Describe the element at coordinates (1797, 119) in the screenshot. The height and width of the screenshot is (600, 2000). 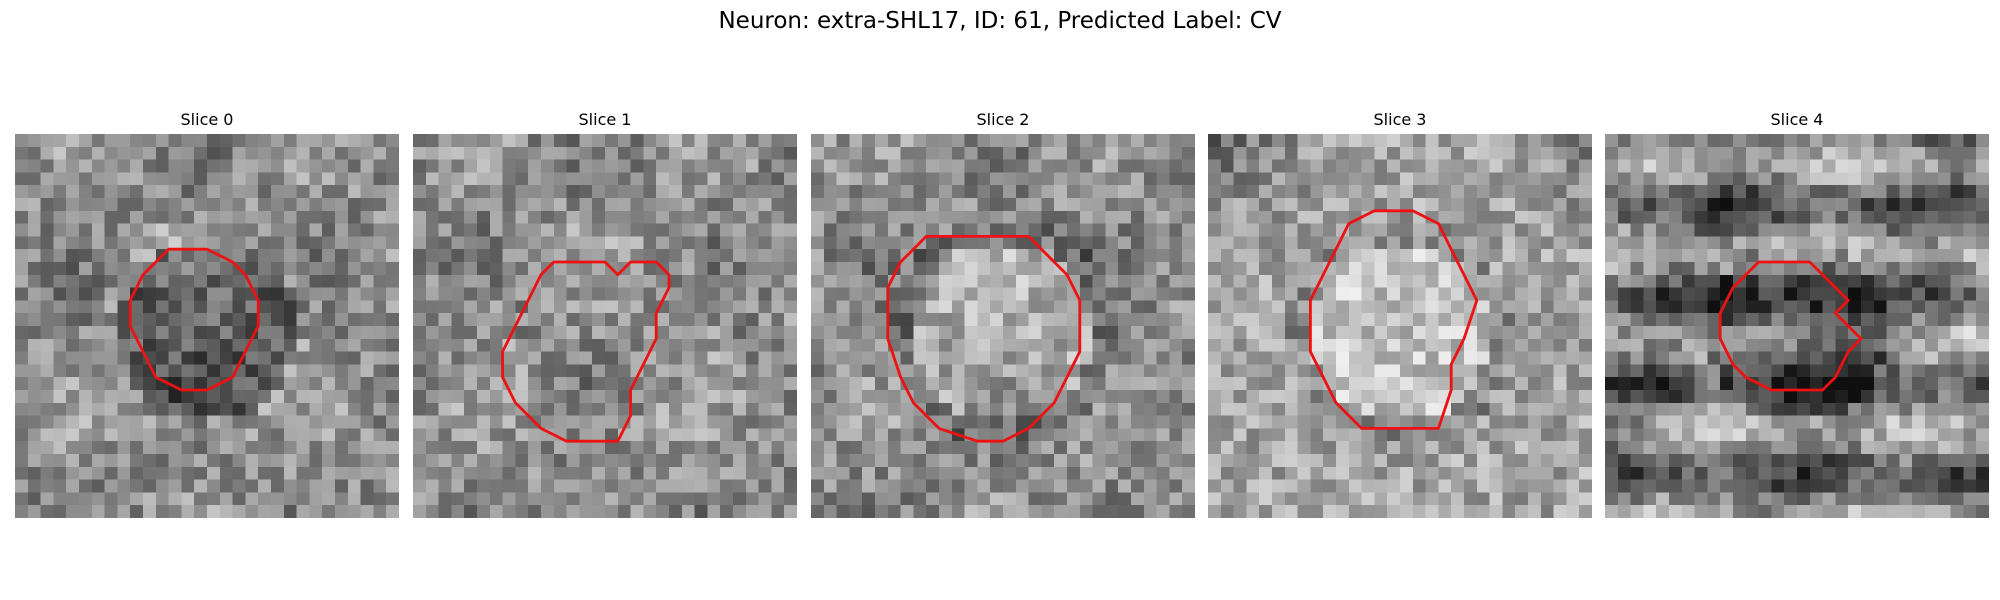
I see `slice-4-title: Slice 4` at that location.